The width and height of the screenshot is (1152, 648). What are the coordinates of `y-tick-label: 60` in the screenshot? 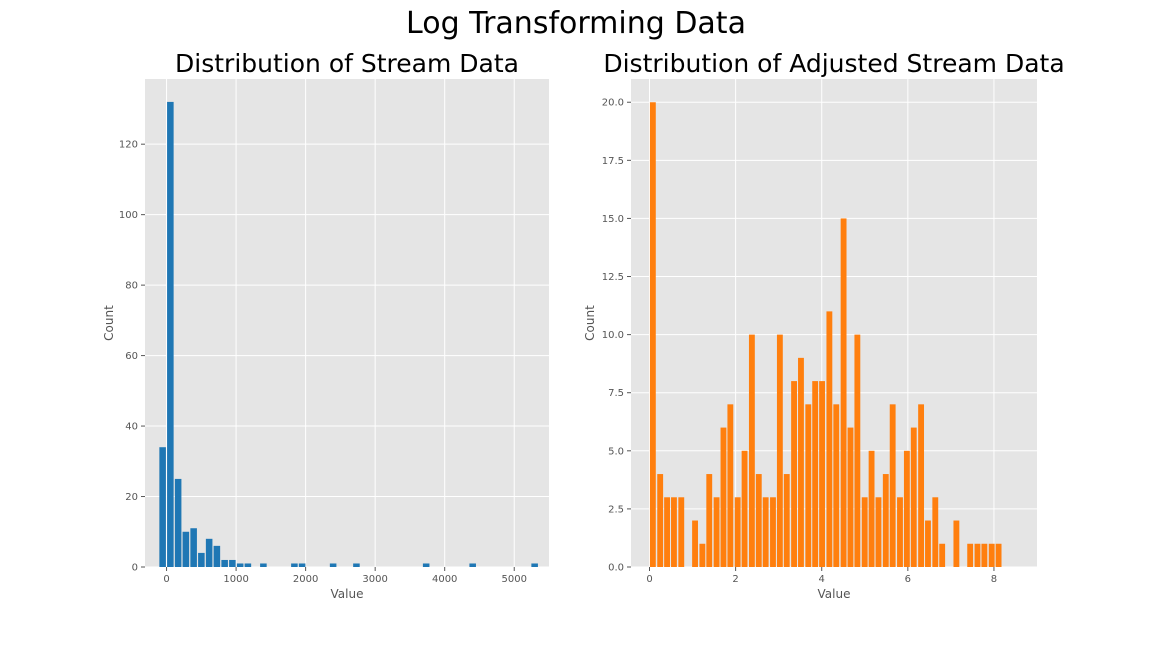 It's located at (131, 356).